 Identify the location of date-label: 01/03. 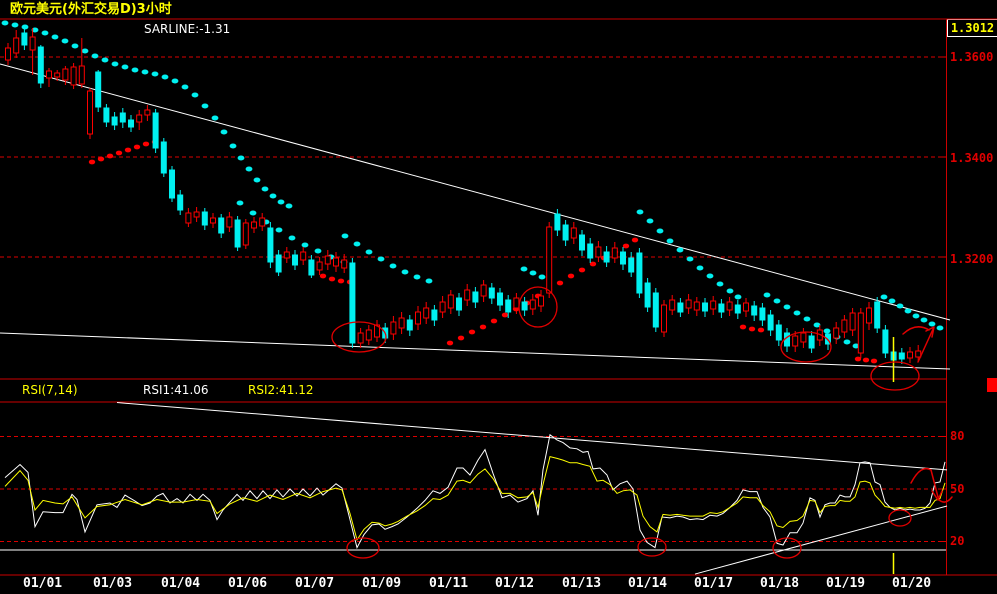
(113, 583).